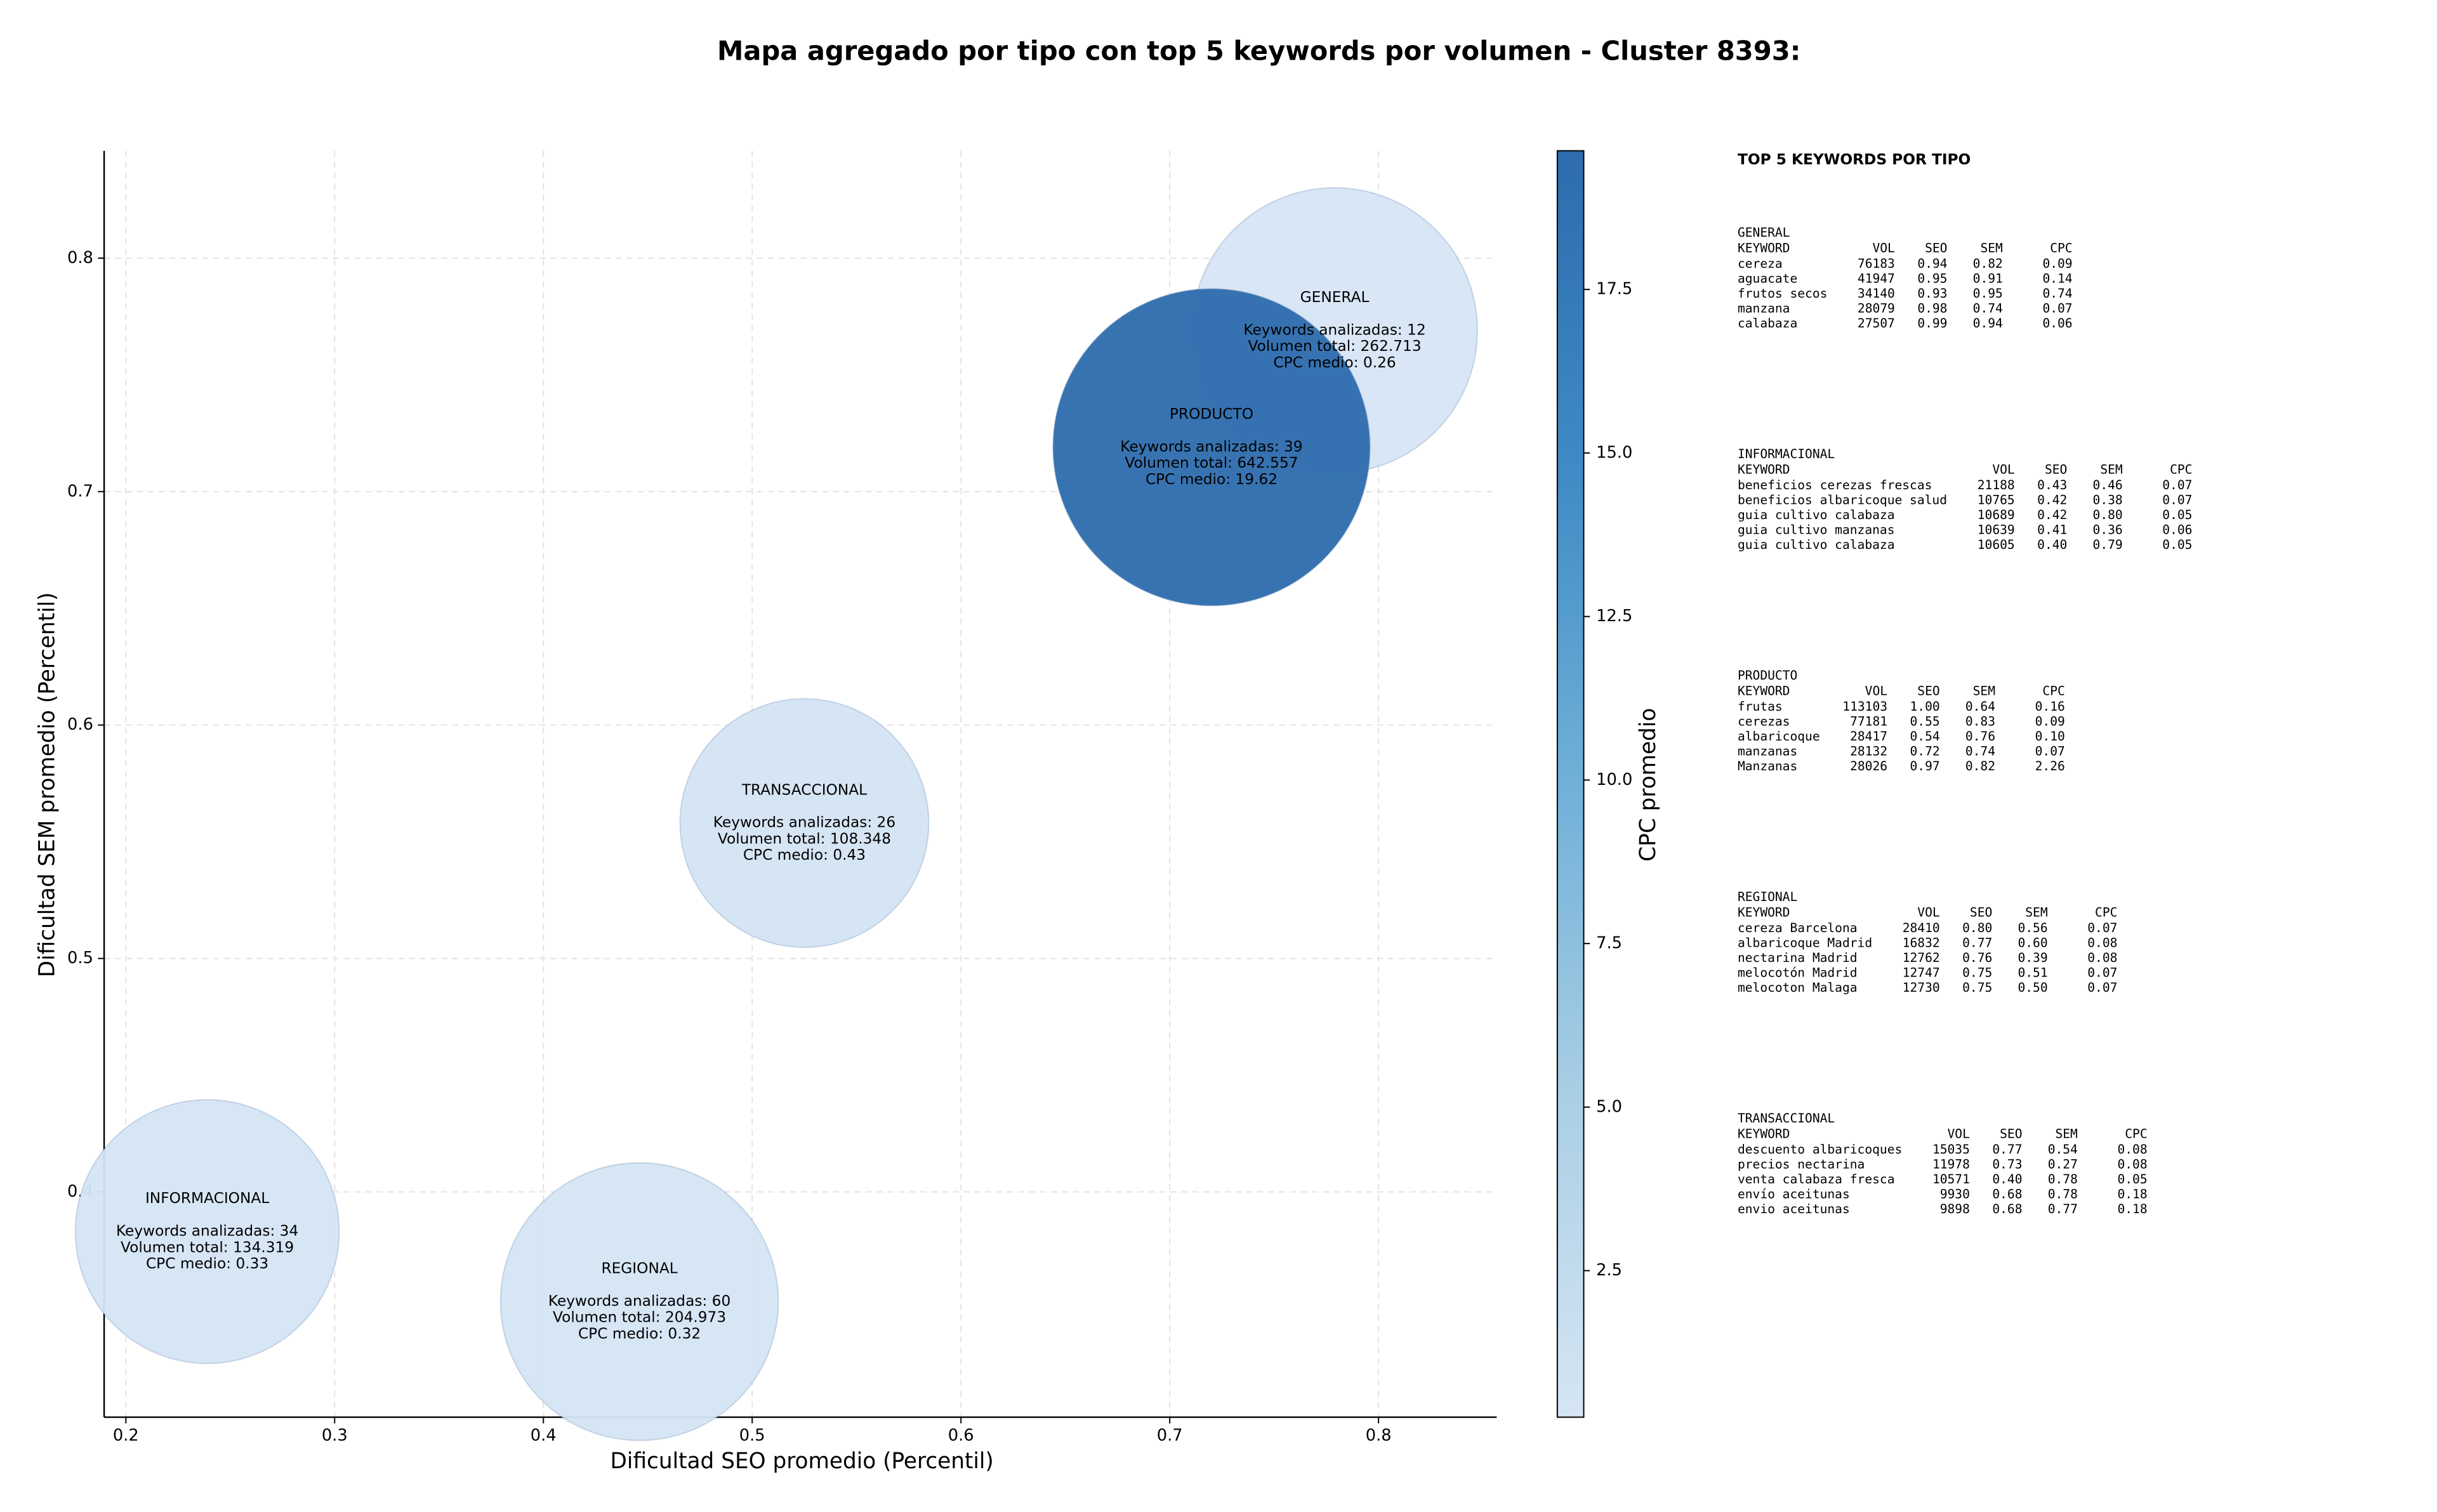 The width and height of the screenshot is (2437, 1512). What do you see at coordinates (804, 855) in the screenshot?
I see `bubble-annotation: CPC medio: 0.43` at bounding box center [804, 855].